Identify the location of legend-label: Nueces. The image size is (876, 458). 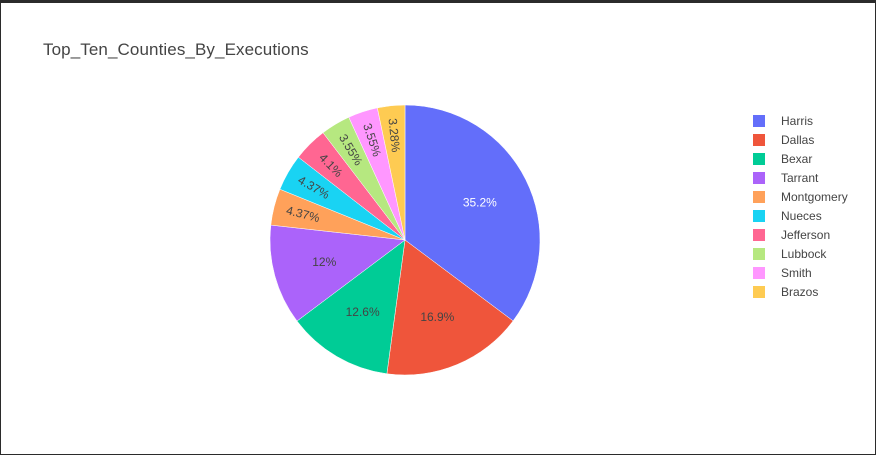
(801, 215).